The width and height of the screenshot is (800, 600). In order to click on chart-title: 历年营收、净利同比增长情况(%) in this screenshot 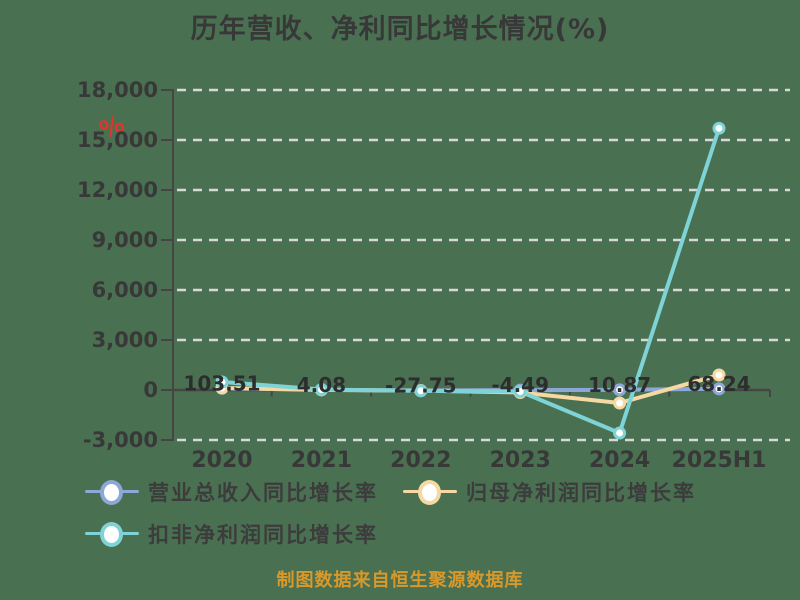, I will do `click(400, 29)`.